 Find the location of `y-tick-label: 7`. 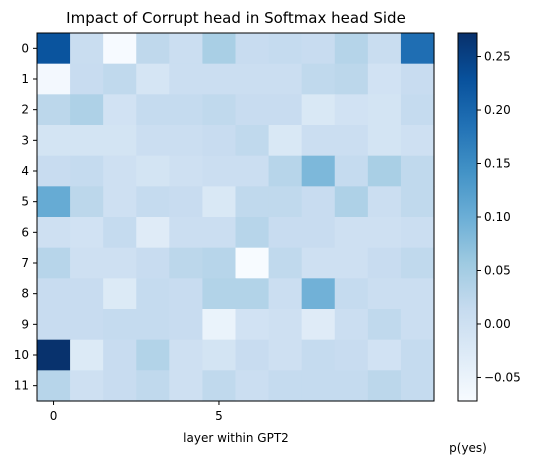

y-tick-label: 7 is located at coordinates (25, 263).